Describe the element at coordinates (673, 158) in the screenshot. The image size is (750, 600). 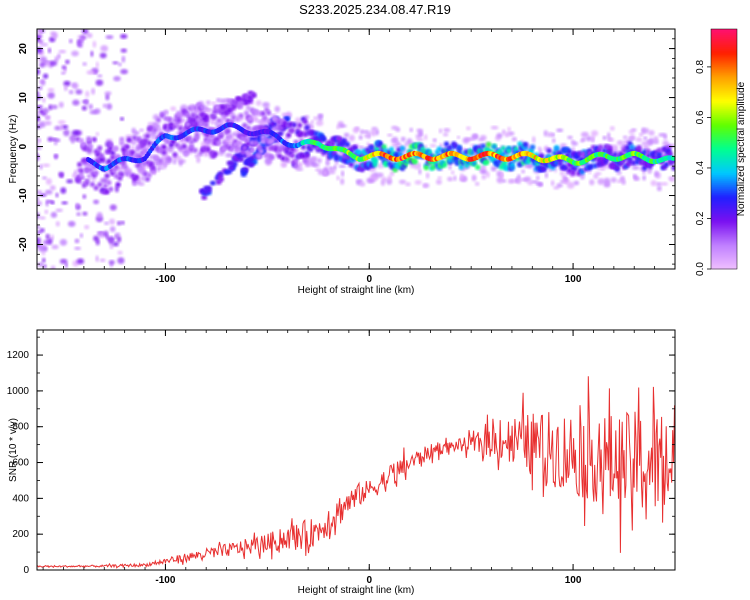
I see `spectrum-ridge-core` at that location.